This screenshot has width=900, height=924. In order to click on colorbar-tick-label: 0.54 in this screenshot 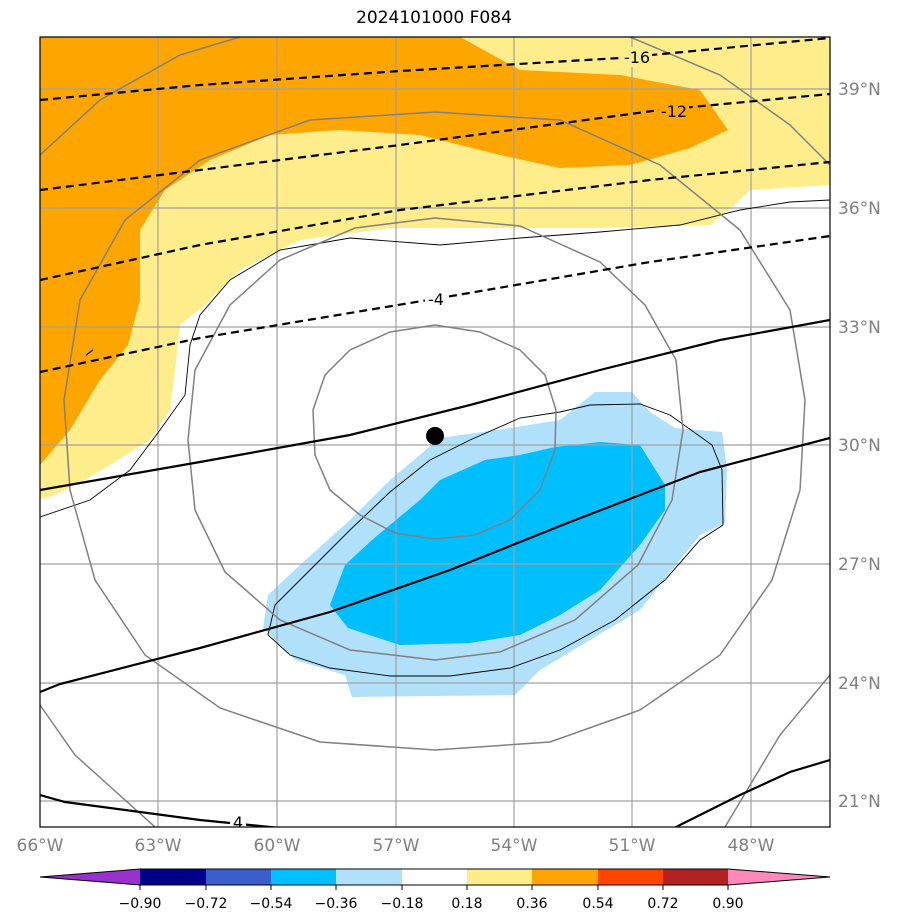, I will do `click(597, 904)`.